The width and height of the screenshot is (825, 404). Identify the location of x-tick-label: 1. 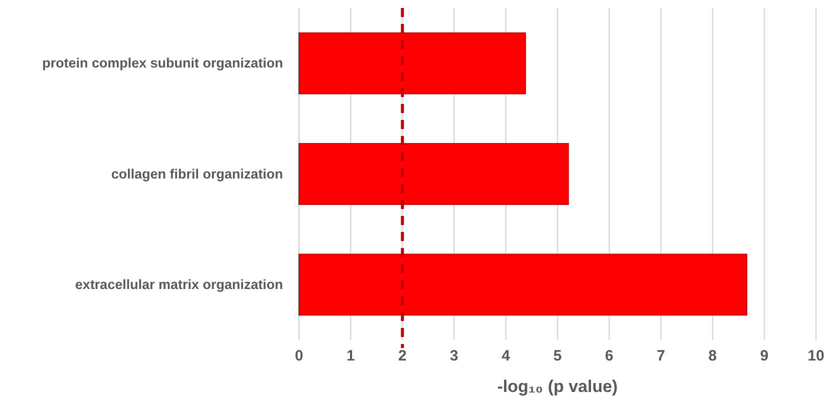
(350, 356).